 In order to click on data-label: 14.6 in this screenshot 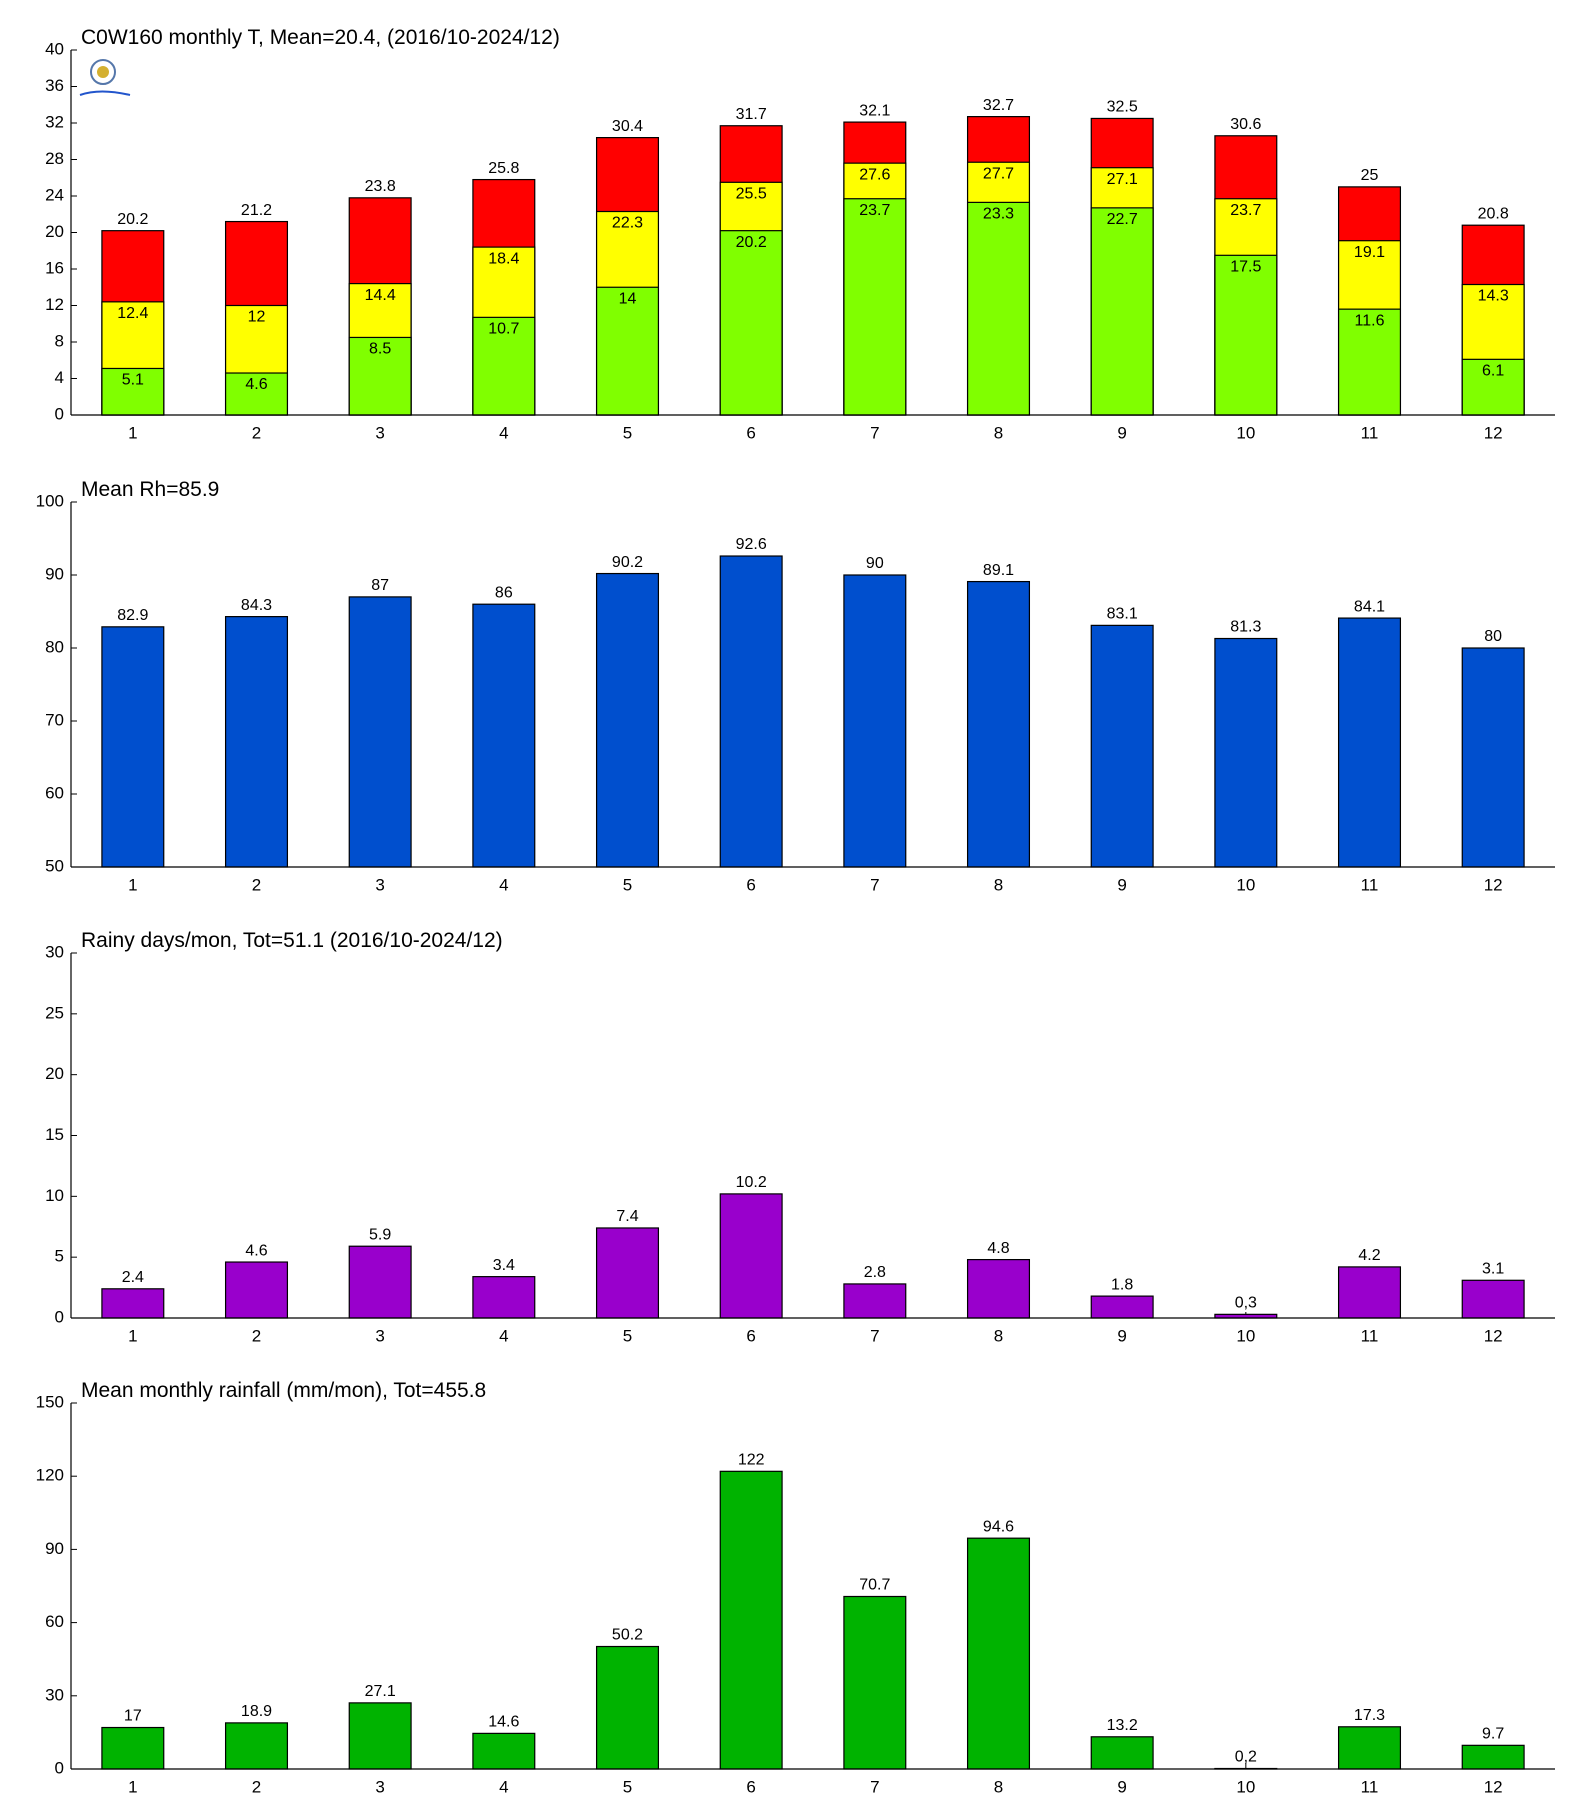, I will do `click(503, 1722)`.